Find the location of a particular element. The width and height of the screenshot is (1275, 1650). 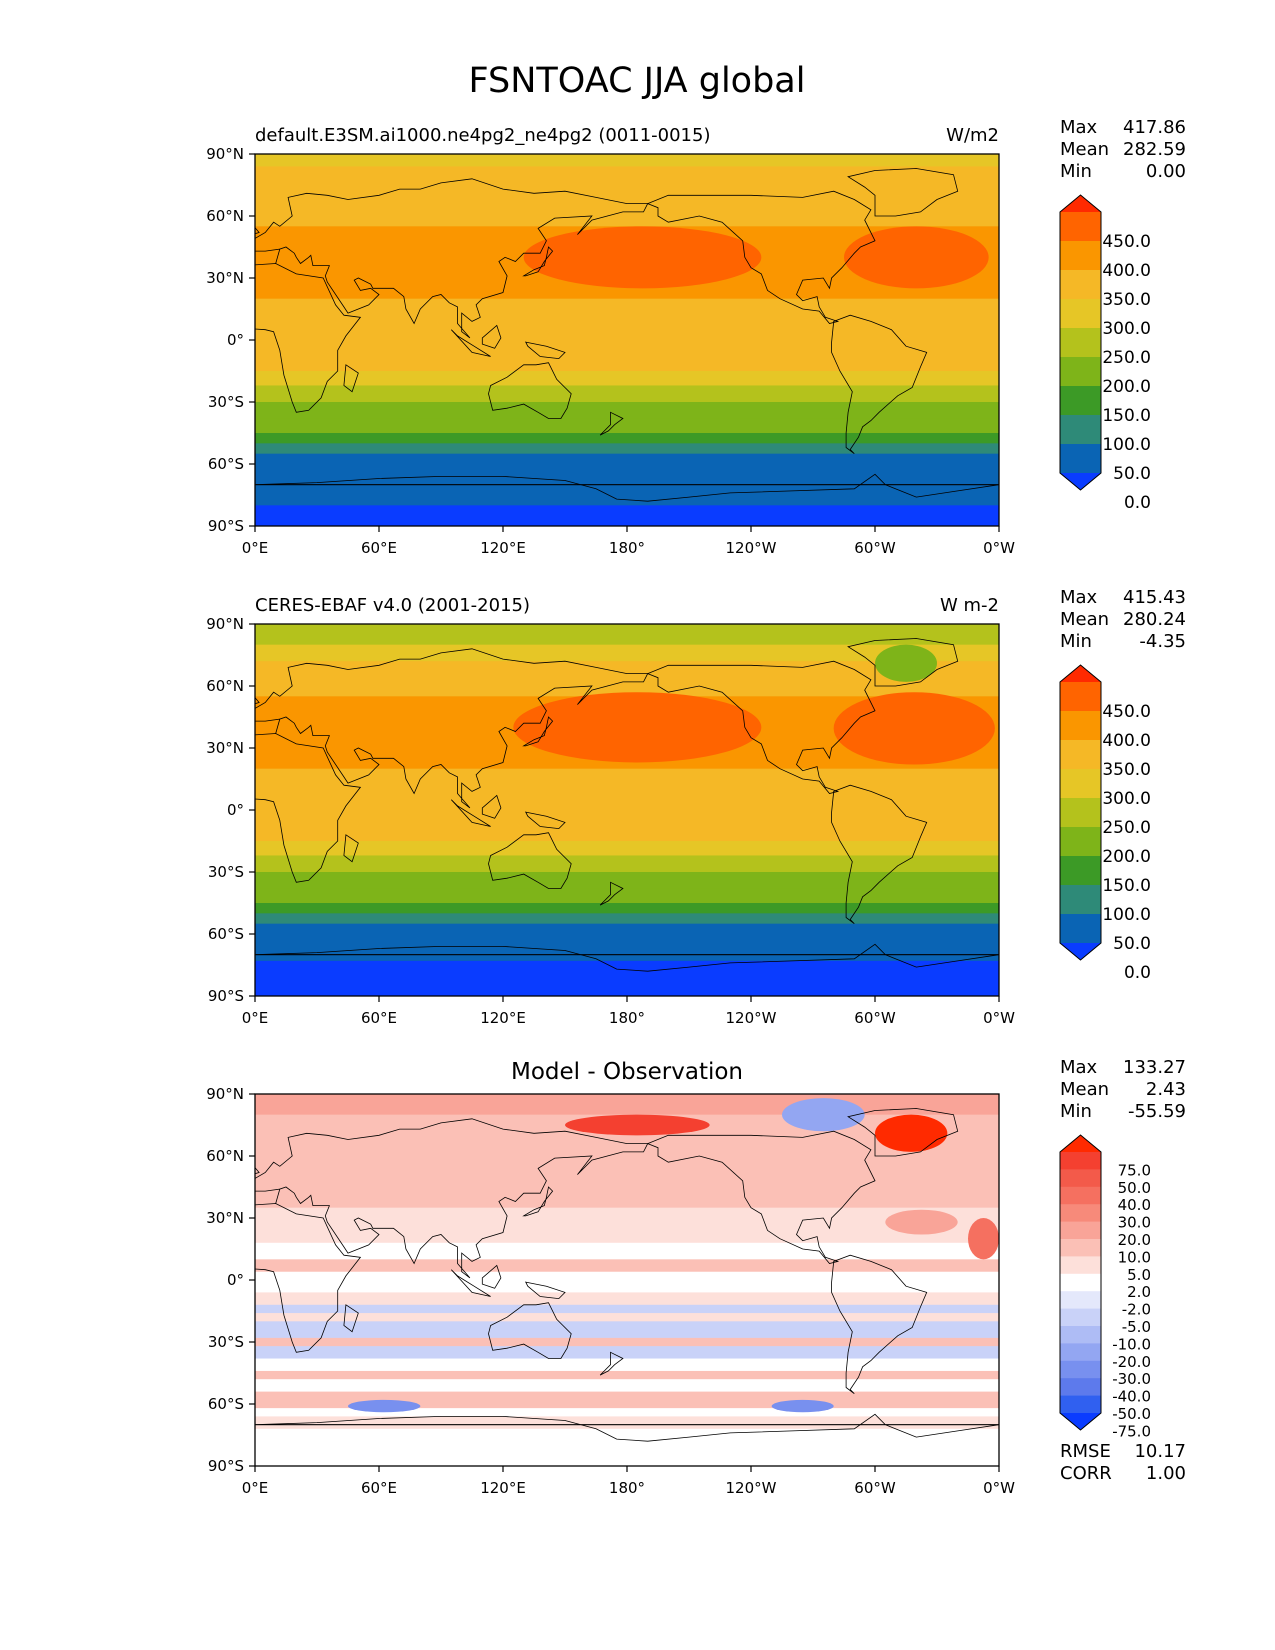

lon-tick-label: 60°E is located at coordinates (379, 1018).